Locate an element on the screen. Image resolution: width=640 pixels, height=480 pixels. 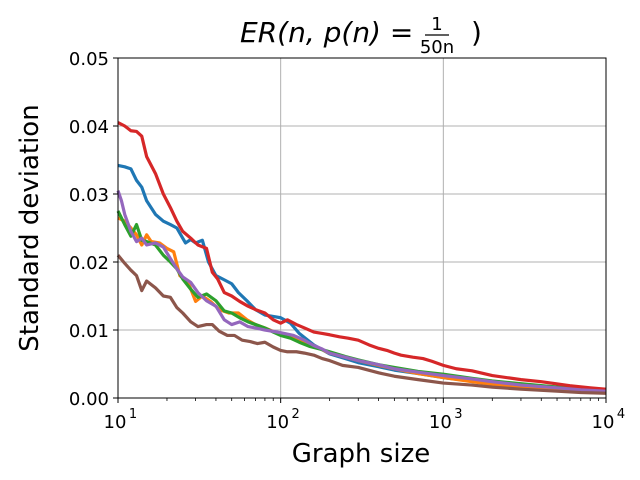
y-tick-label: 0.00 is located at coordinates (89, 399).